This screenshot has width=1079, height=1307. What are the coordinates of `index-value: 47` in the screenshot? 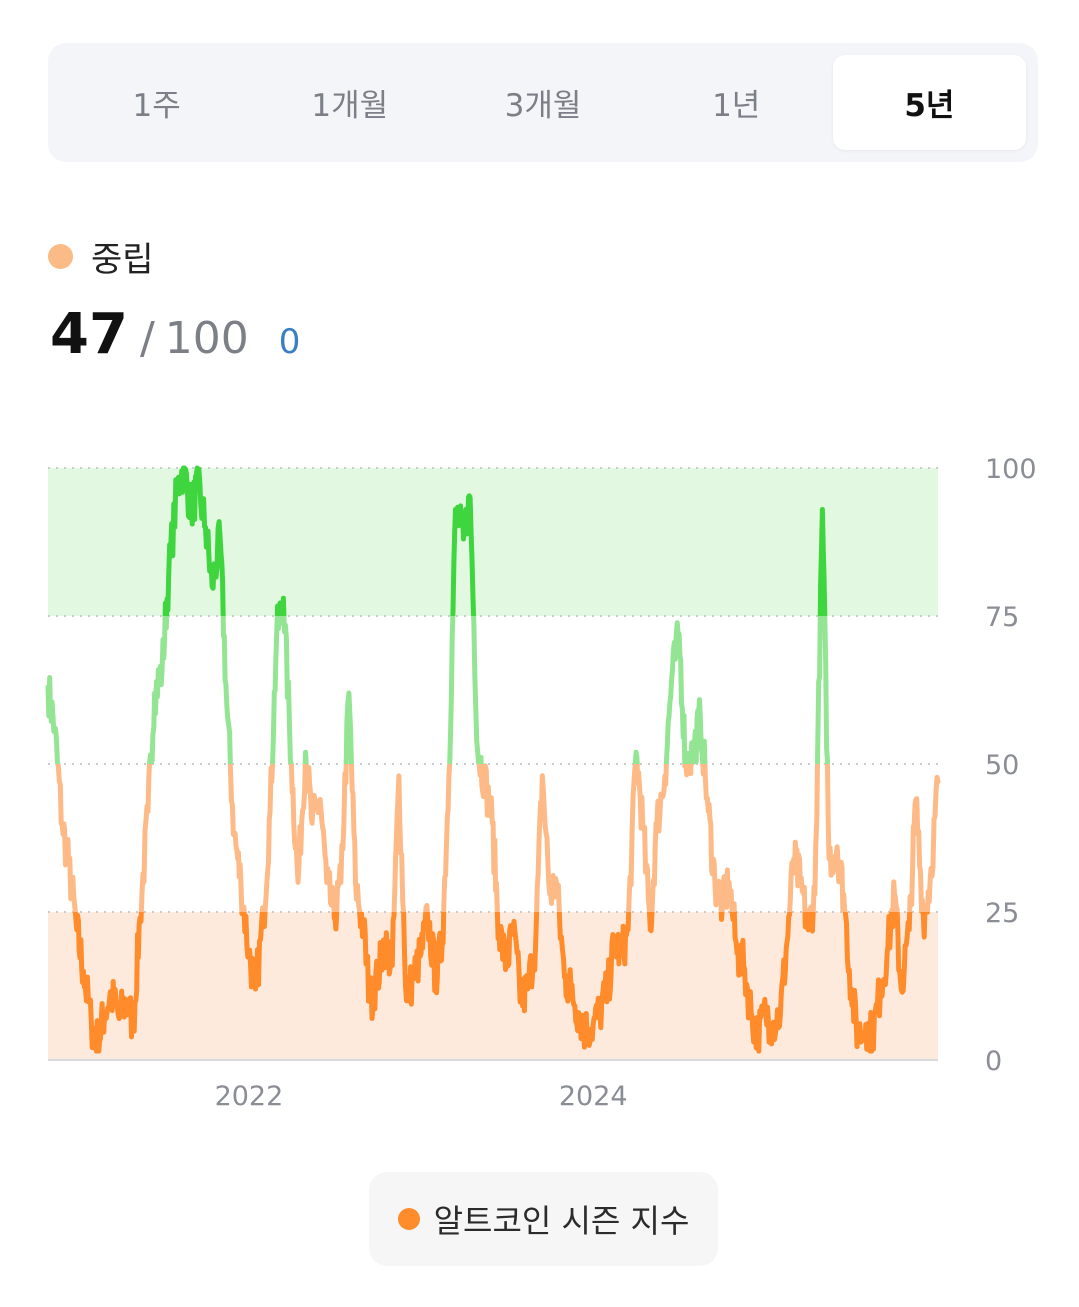 It's located at (89, 334).